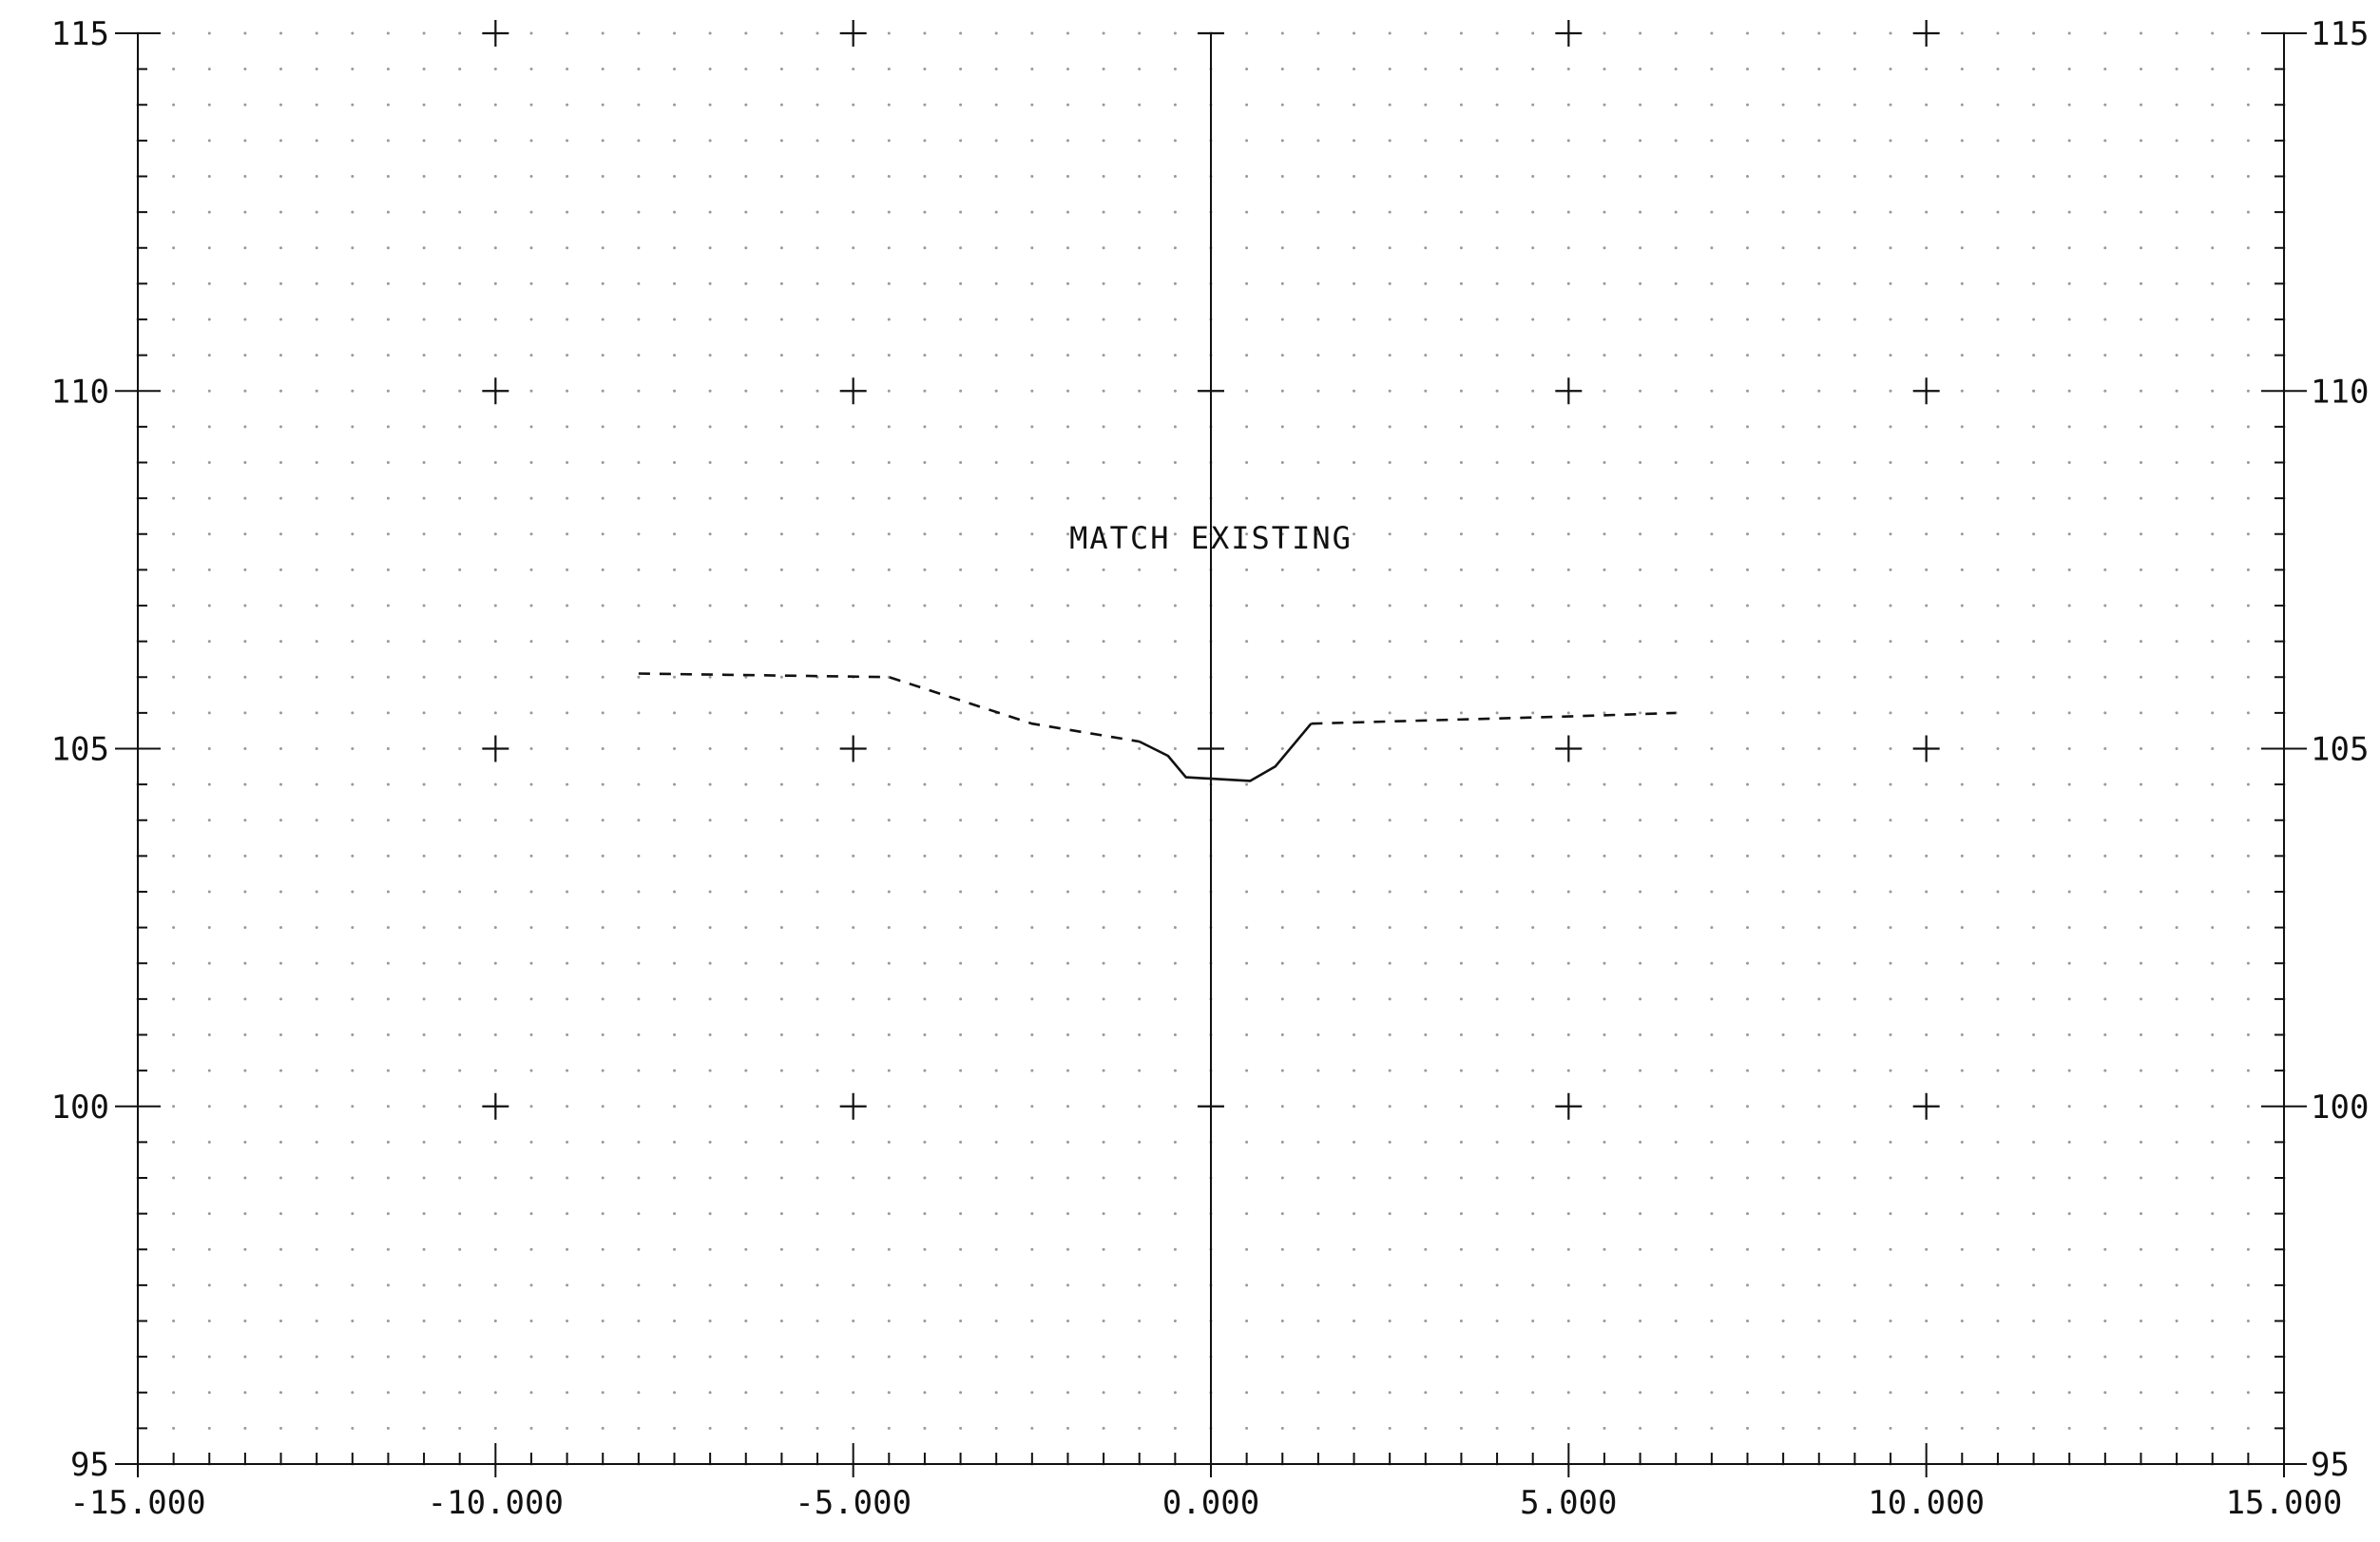 The height and width of the screenshot is (1542, 2380). What do you see at coordinates (80, 1108) in the screenshot?
I see `y-tick-label-left: 100` at bounding box center [80, 1108].